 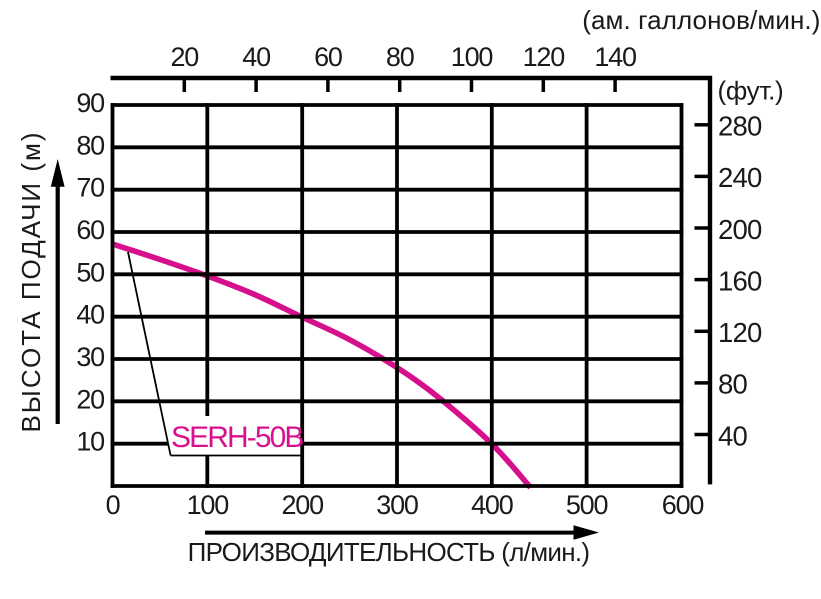 What do you see at coordinates (701, 20) in the screenshot?
I see `svg-text: (ам. галлонов/мин.)` at bounding box center [701, 20].